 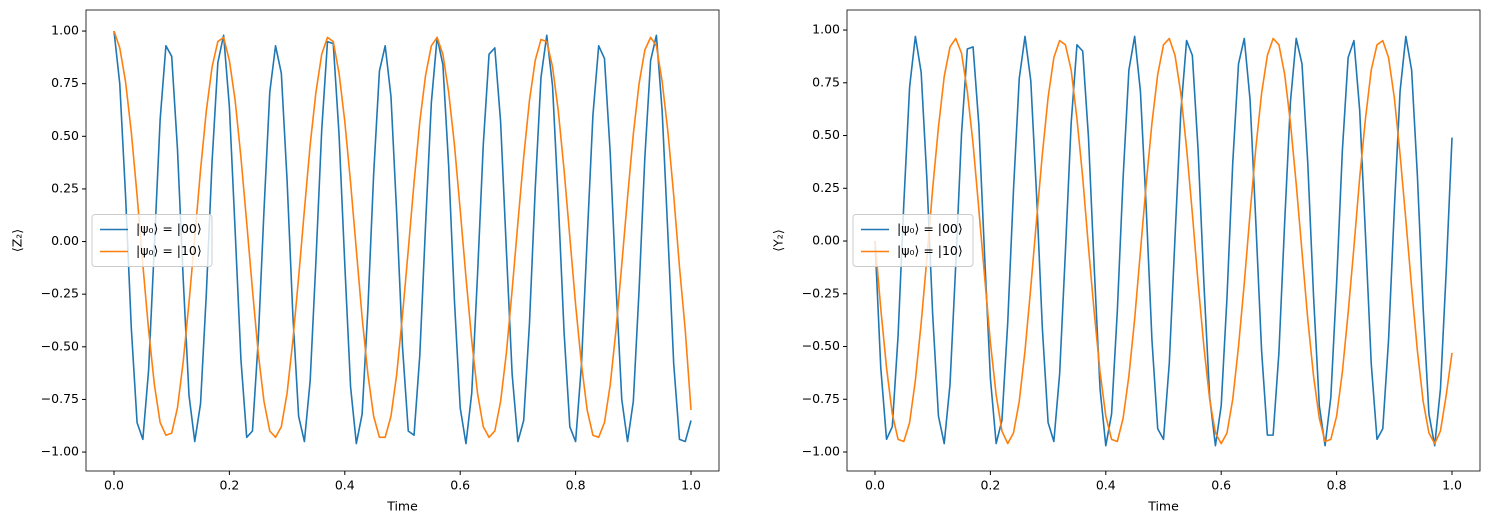 I want to click on y-axis-label: ⟨Y₂⟩, so click(x=778, y=240).